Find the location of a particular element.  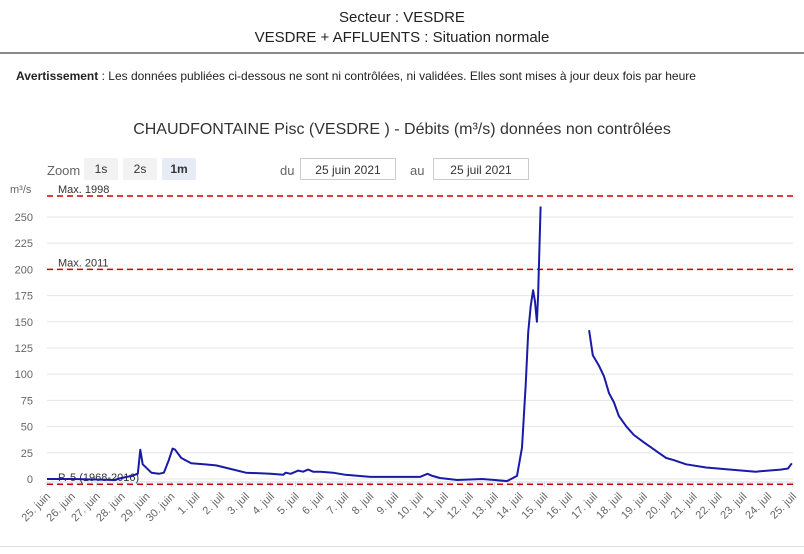

y-tick-label: 0 is located at coordinates (30, 480).